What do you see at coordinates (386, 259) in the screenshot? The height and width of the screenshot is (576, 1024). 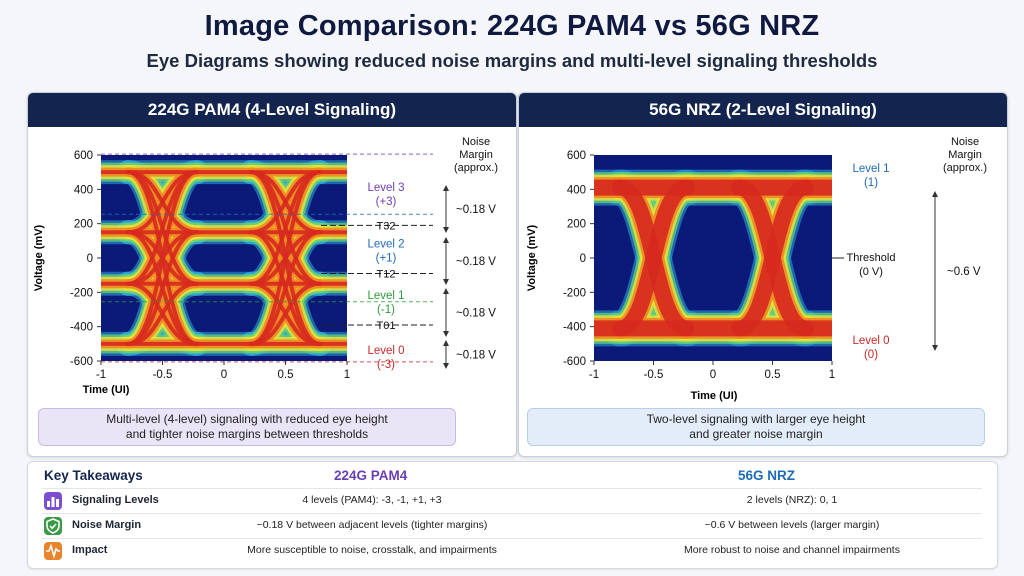 I see `level-value: (+1)` at bounding box center [386, 259].